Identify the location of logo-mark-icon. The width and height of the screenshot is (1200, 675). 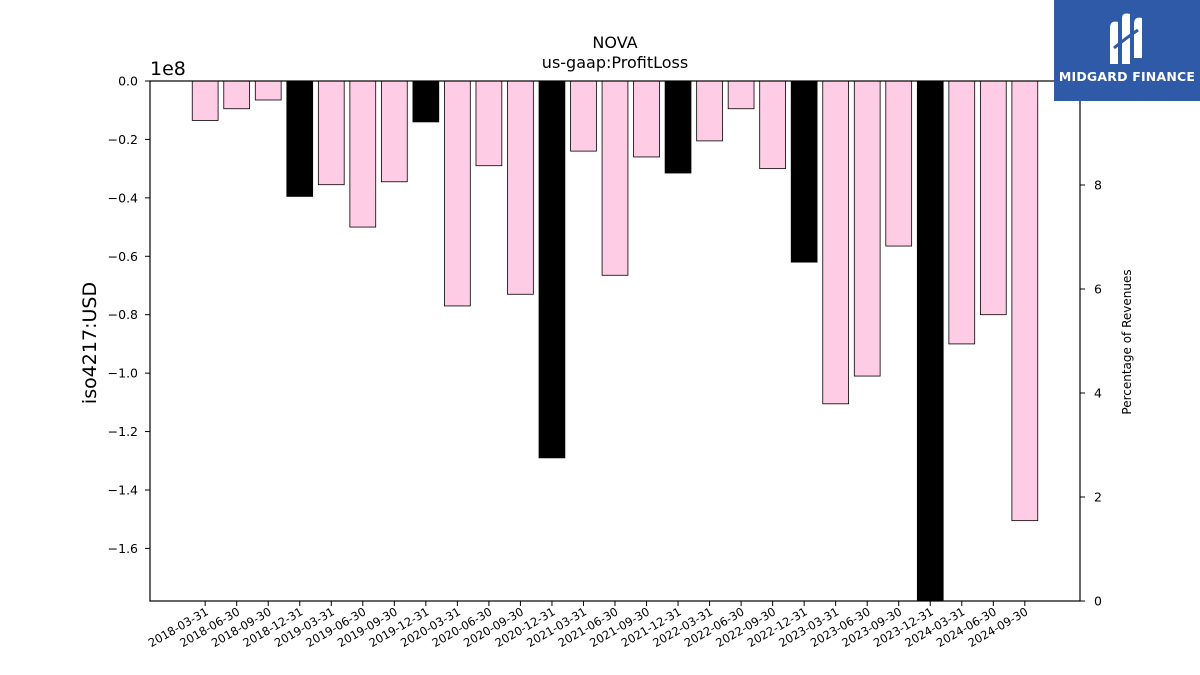
(1126, 39).